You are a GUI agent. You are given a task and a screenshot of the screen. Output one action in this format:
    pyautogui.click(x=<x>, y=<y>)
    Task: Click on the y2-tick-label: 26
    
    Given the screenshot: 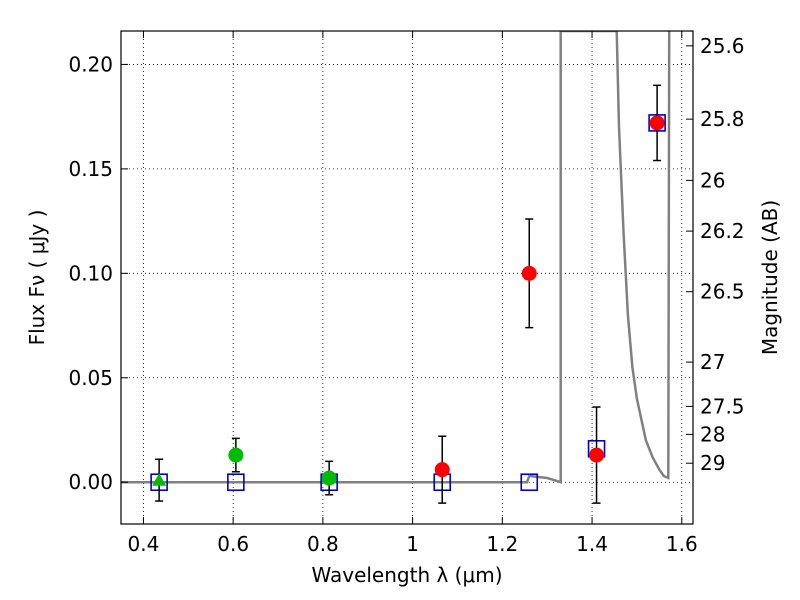 What is the action you would take?
    pyautogui.click(x=712, y=180)
    